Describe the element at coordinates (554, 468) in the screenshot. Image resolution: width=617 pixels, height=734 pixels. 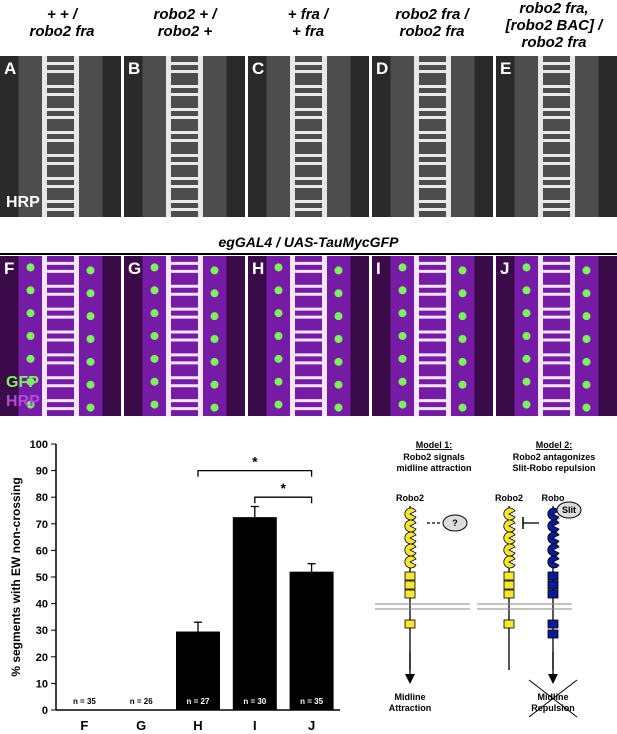
I see `model2-line2: Slit-Robo repulsion` at that location.